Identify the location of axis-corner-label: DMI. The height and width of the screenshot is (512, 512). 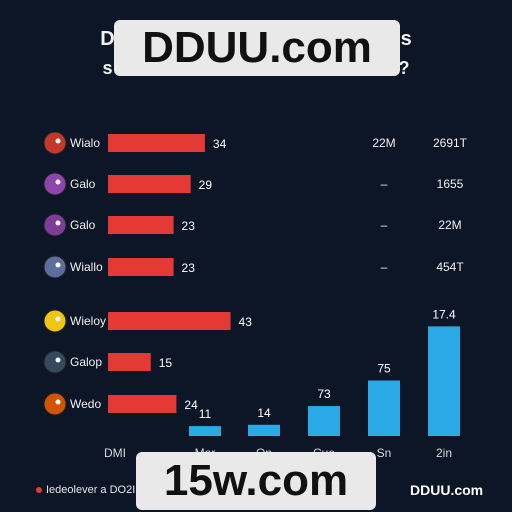
(115, 453).